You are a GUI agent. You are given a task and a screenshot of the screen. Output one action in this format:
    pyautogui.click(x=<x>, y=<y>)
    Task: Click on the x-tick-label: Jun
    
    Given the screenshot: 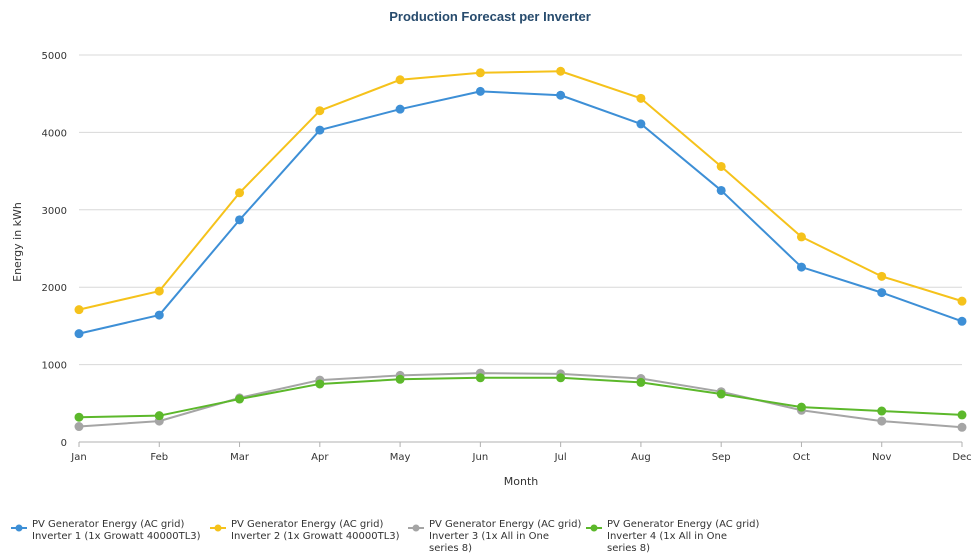 What is the action you would take?
    pyautogui.click(x=480, y=457)
    